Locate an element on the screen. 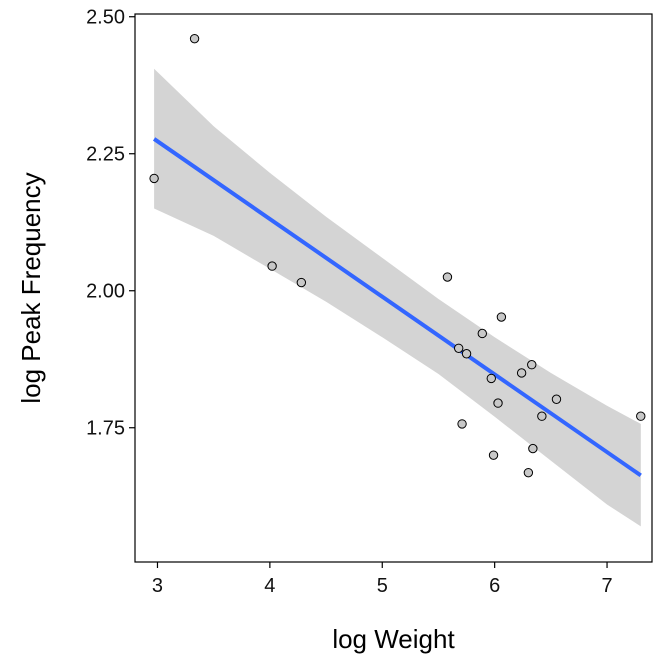  x-axis-title: log Weight is located at coordinates (393, 639).